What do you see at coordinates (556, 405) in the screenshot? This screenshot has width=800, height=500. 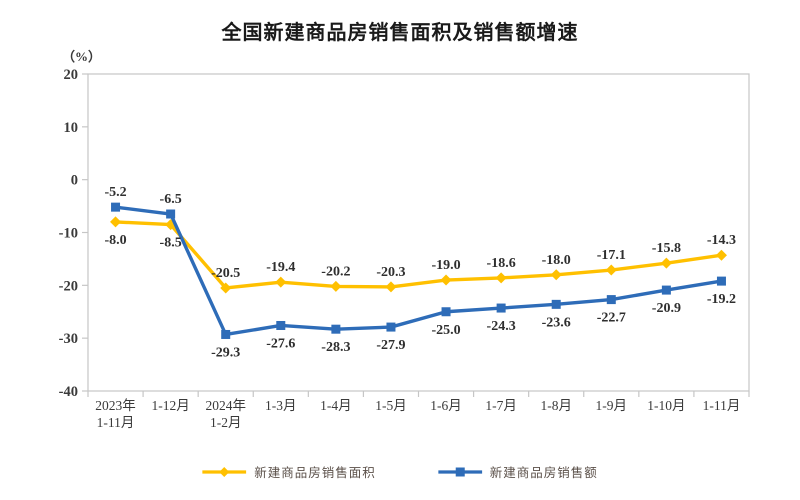 I see `x-tick-label: 1-8月` at bounding box center [556, 405].